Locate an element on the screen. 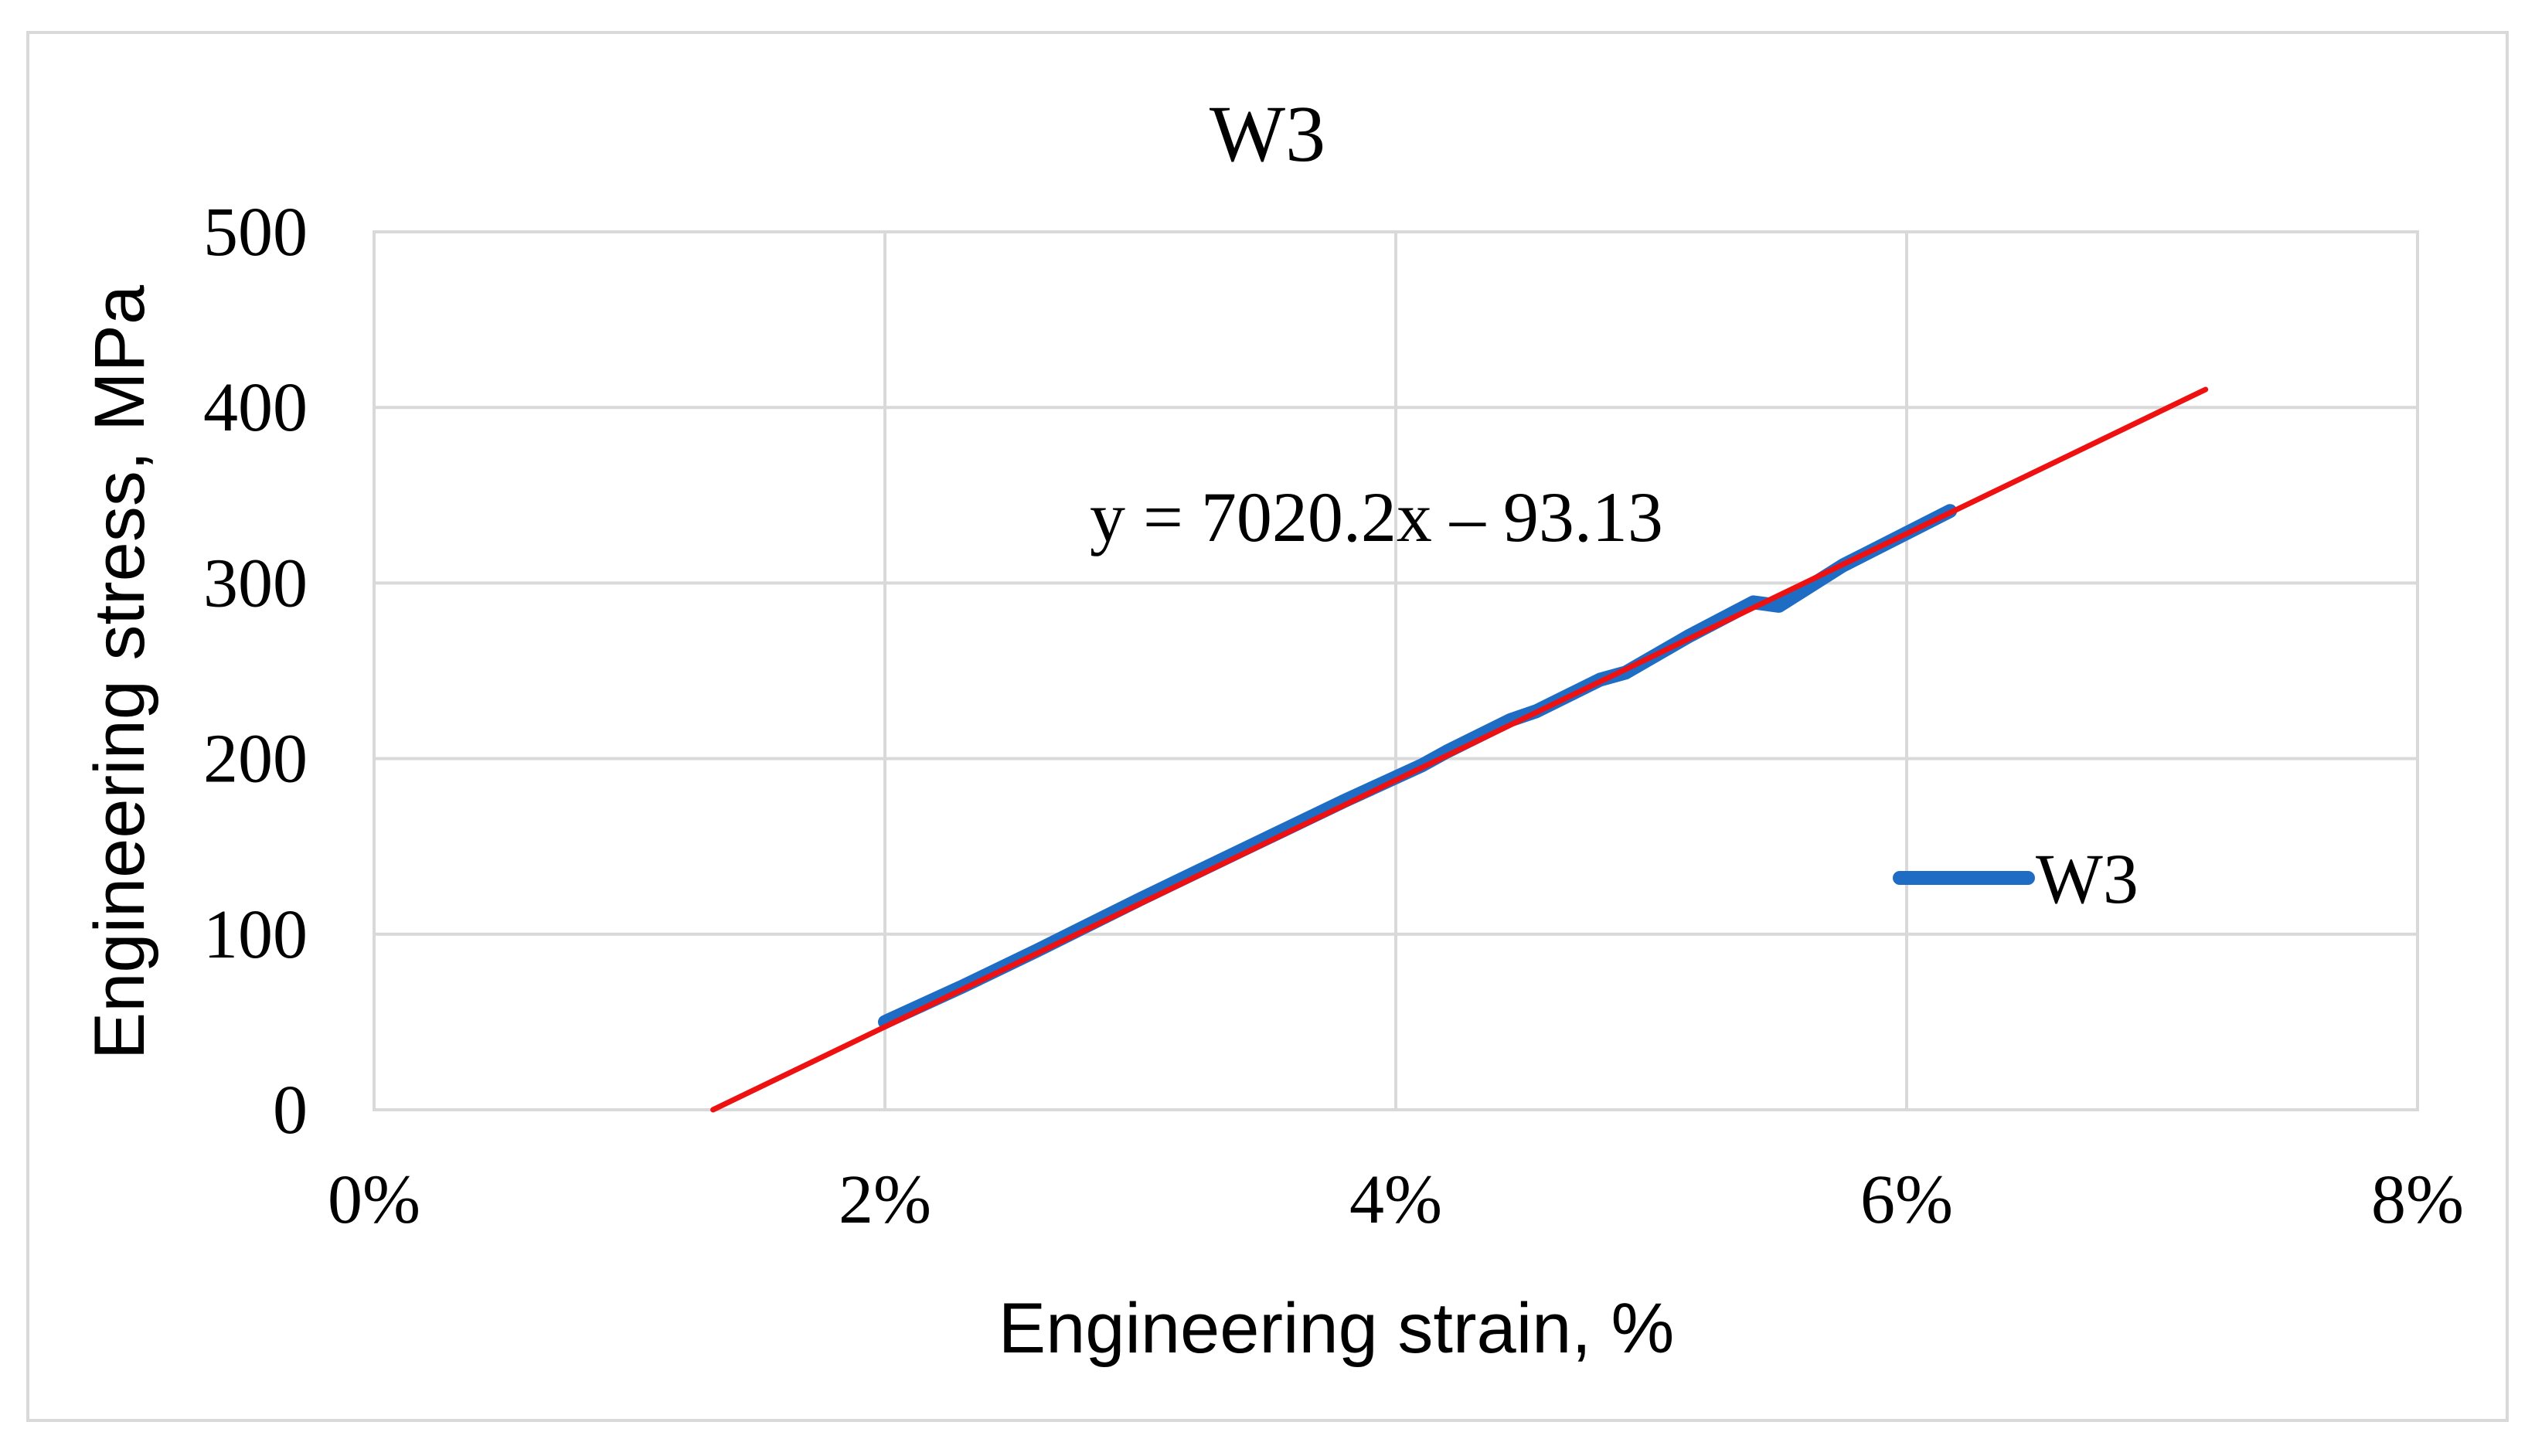 This screenshot has width=2535, height=1456. y-tick-label: 100 is located at coordinates (255, 935).